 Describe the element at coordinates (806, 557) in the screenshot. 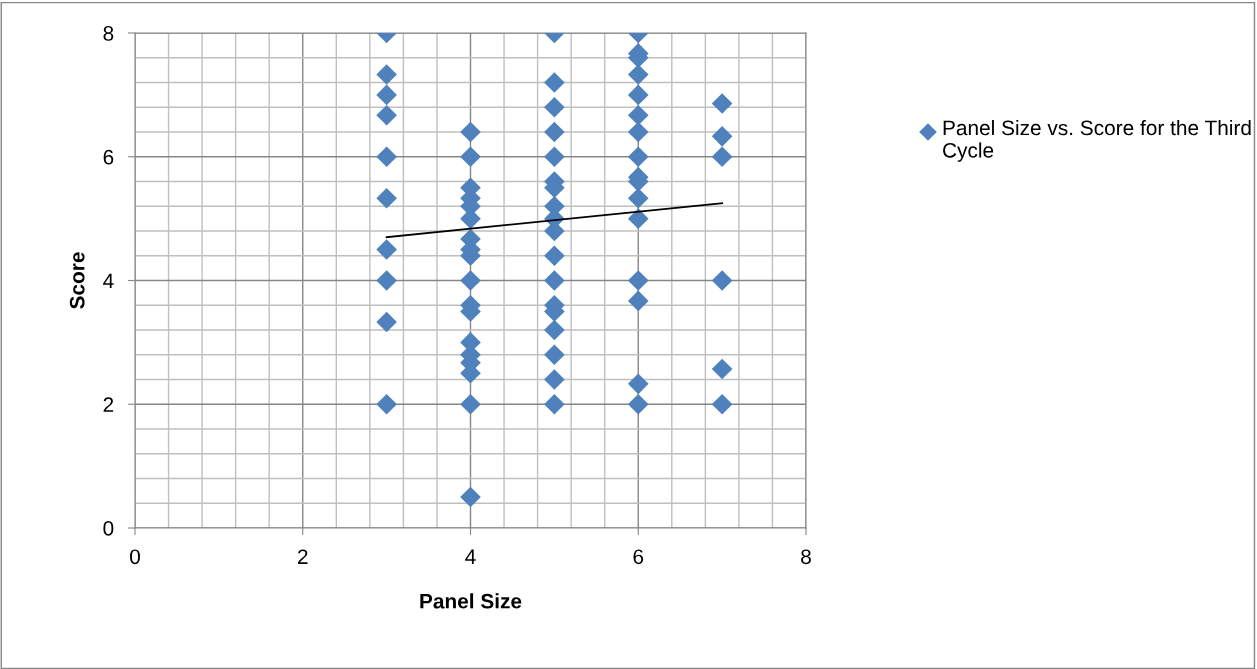

I see `x-tick-label: 8` at that location.